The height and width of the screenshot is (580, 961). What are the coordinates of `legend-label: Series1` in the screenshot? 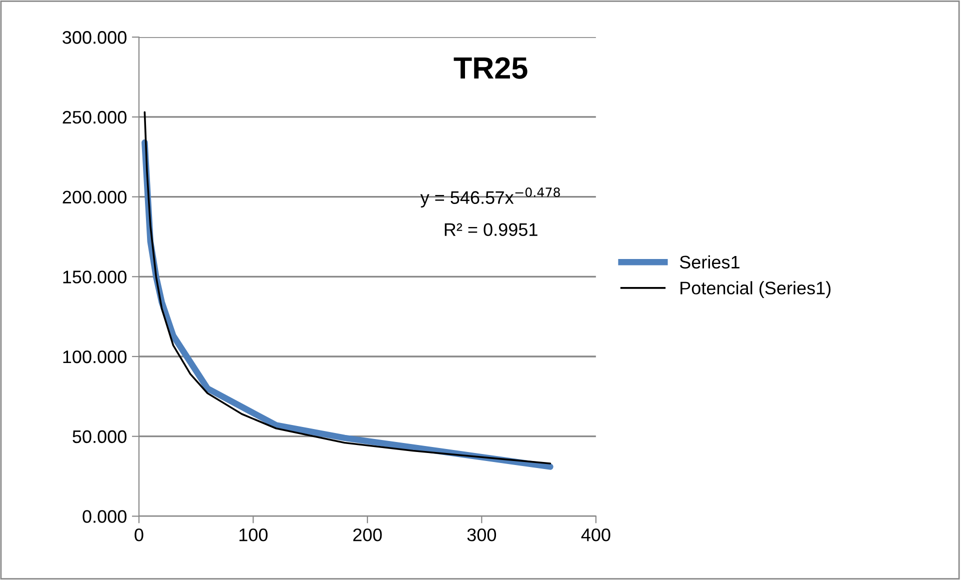 It's located at (710, 262).